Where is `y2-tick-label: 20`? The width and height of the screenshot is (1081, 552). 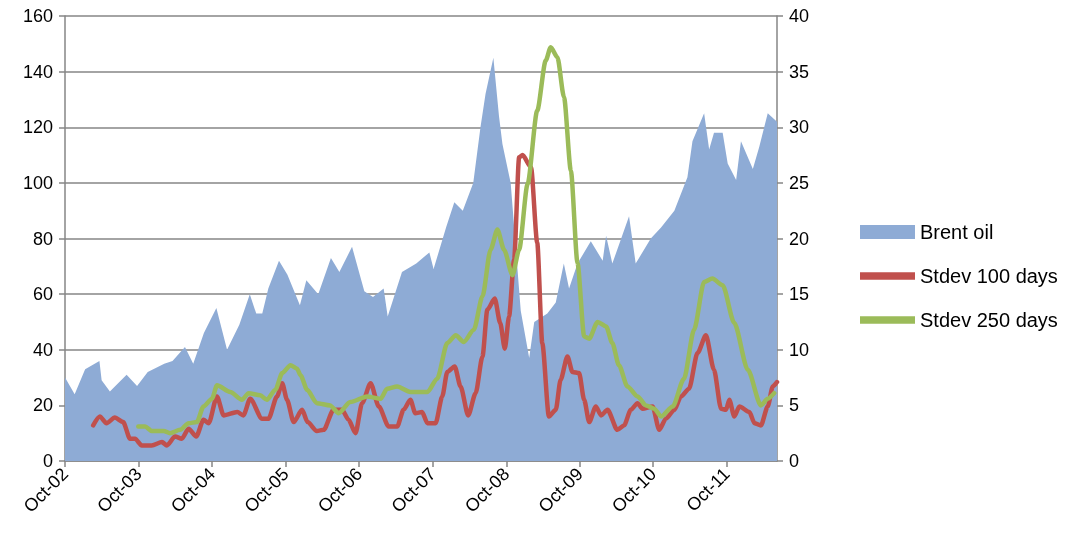
y2-tick-label: 20 is located at coordinates (799, 238).